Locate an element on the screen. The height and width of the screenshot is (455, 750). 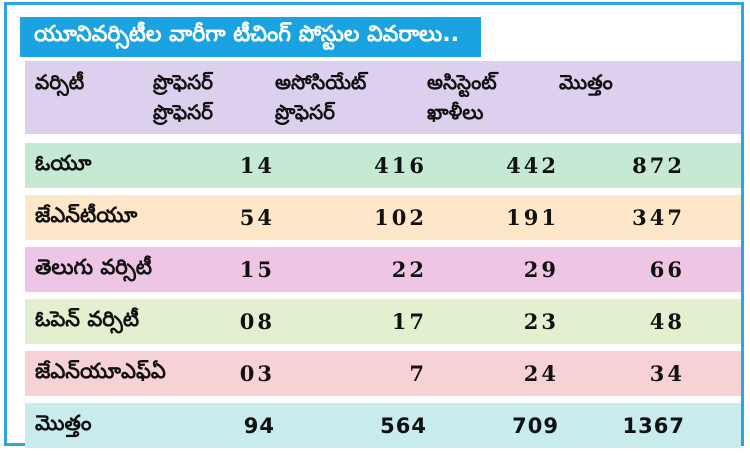
row-associate: 22 is located at coordinates (409, 269).